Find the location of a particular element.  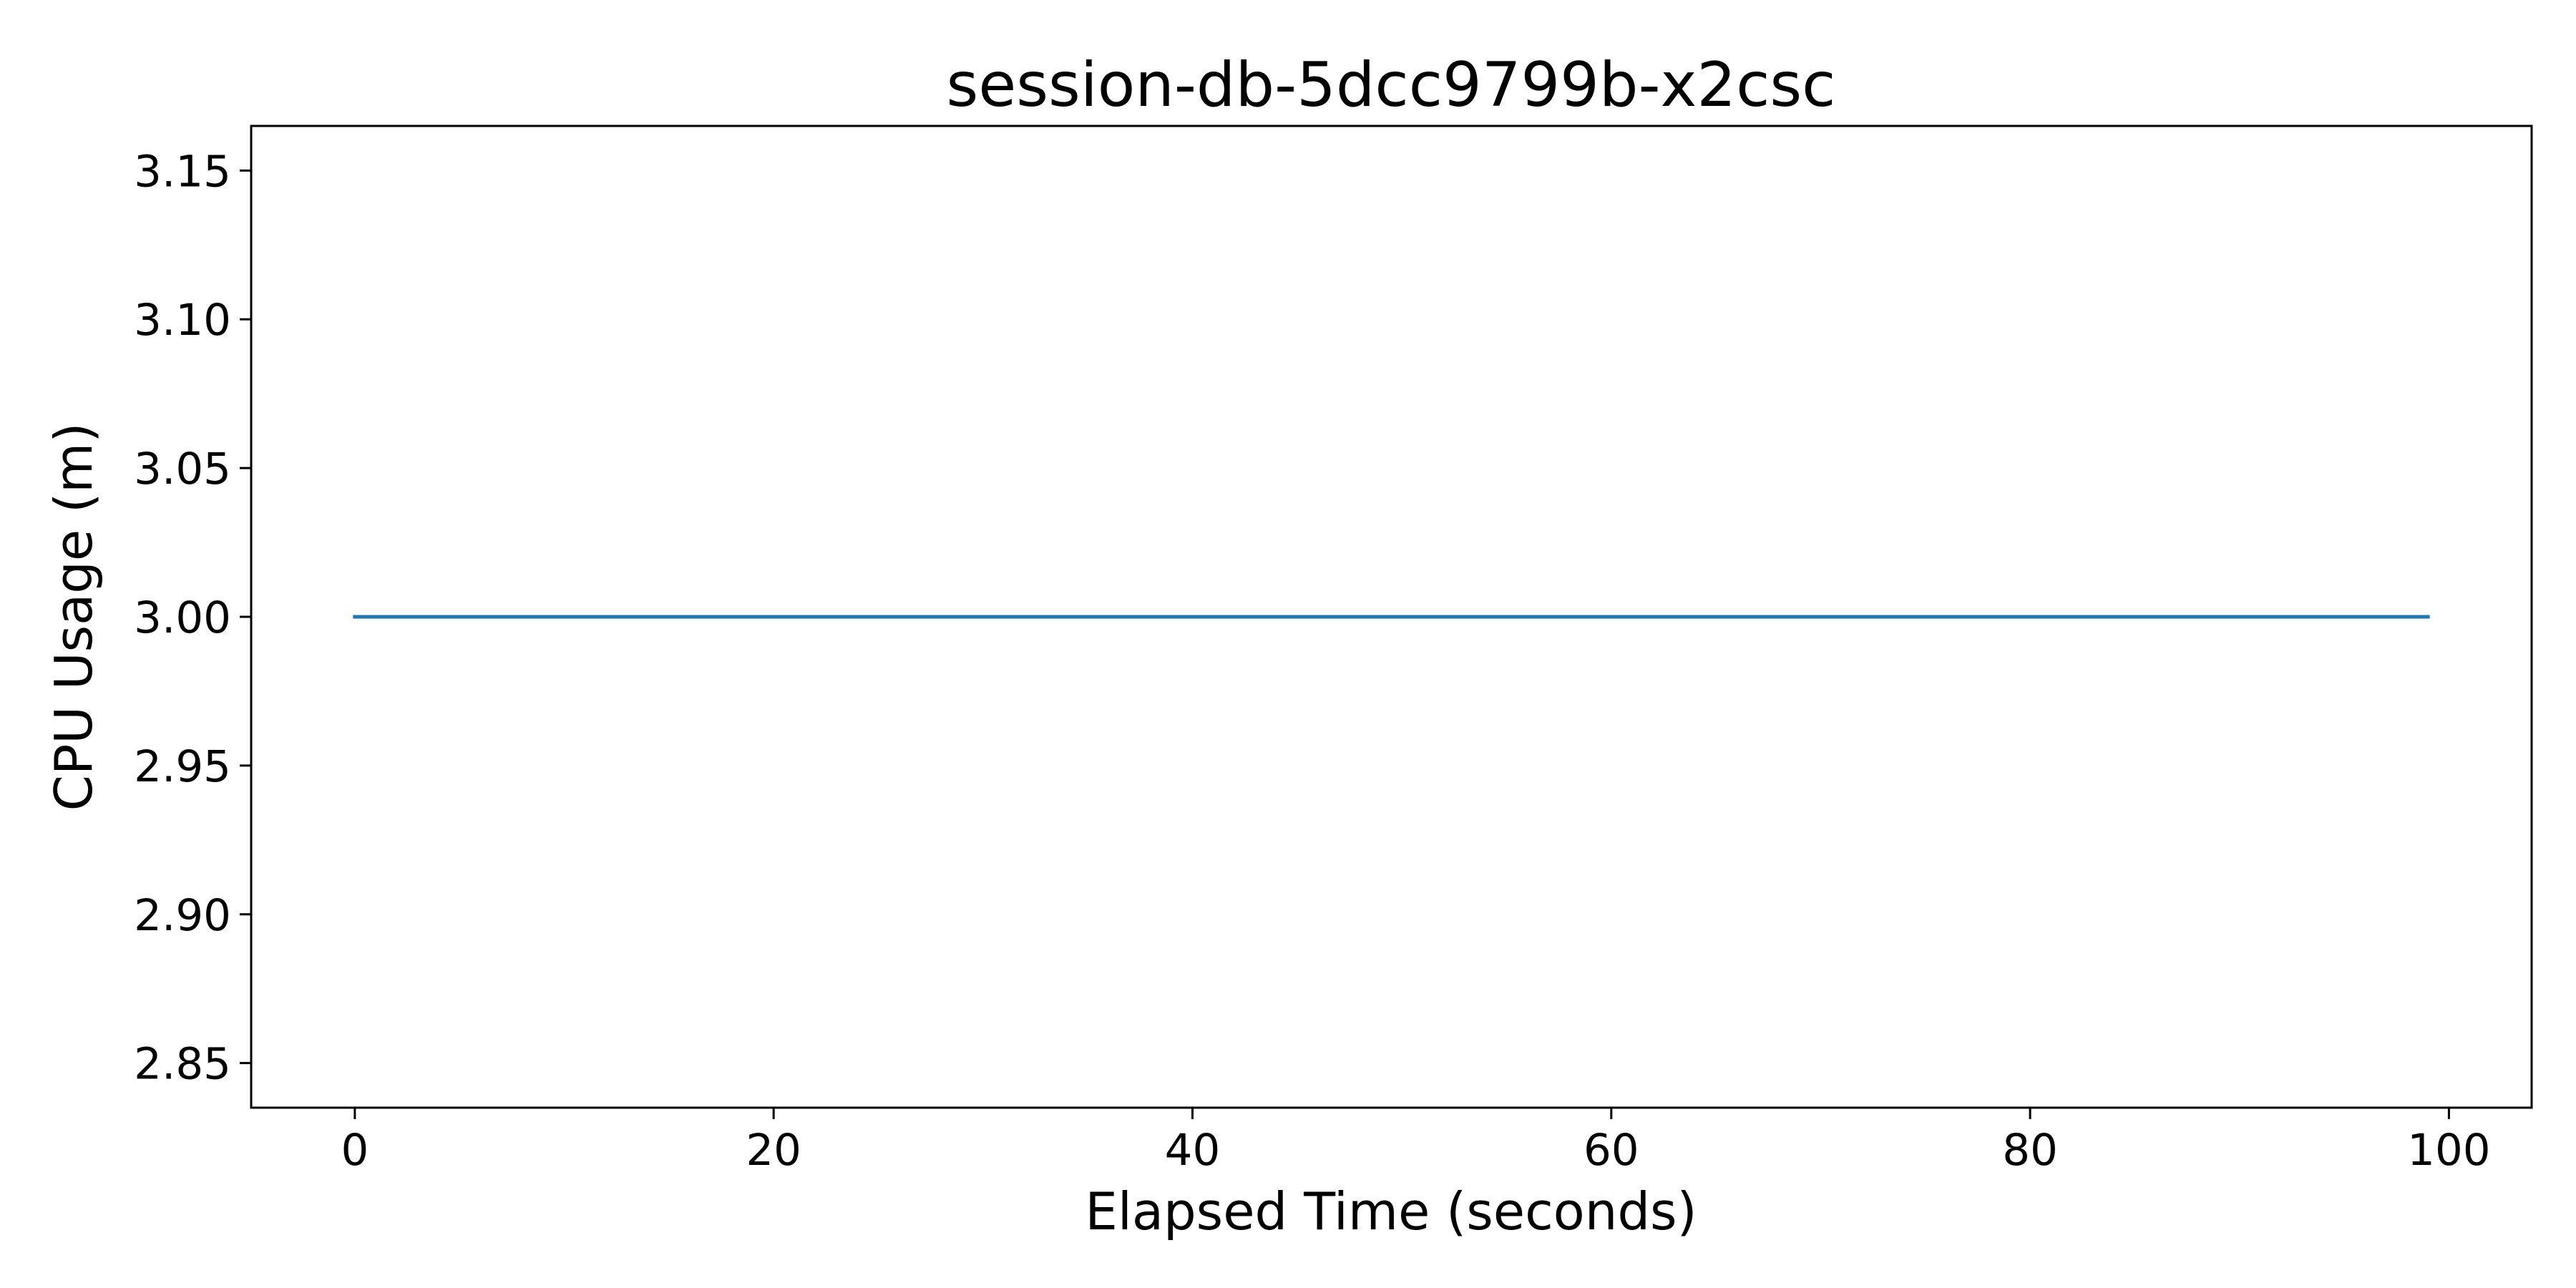

y-axis: 2.85 2.90 2.95 3.00 3.05 3.10 3.15 is located at coordinates (192, 618).